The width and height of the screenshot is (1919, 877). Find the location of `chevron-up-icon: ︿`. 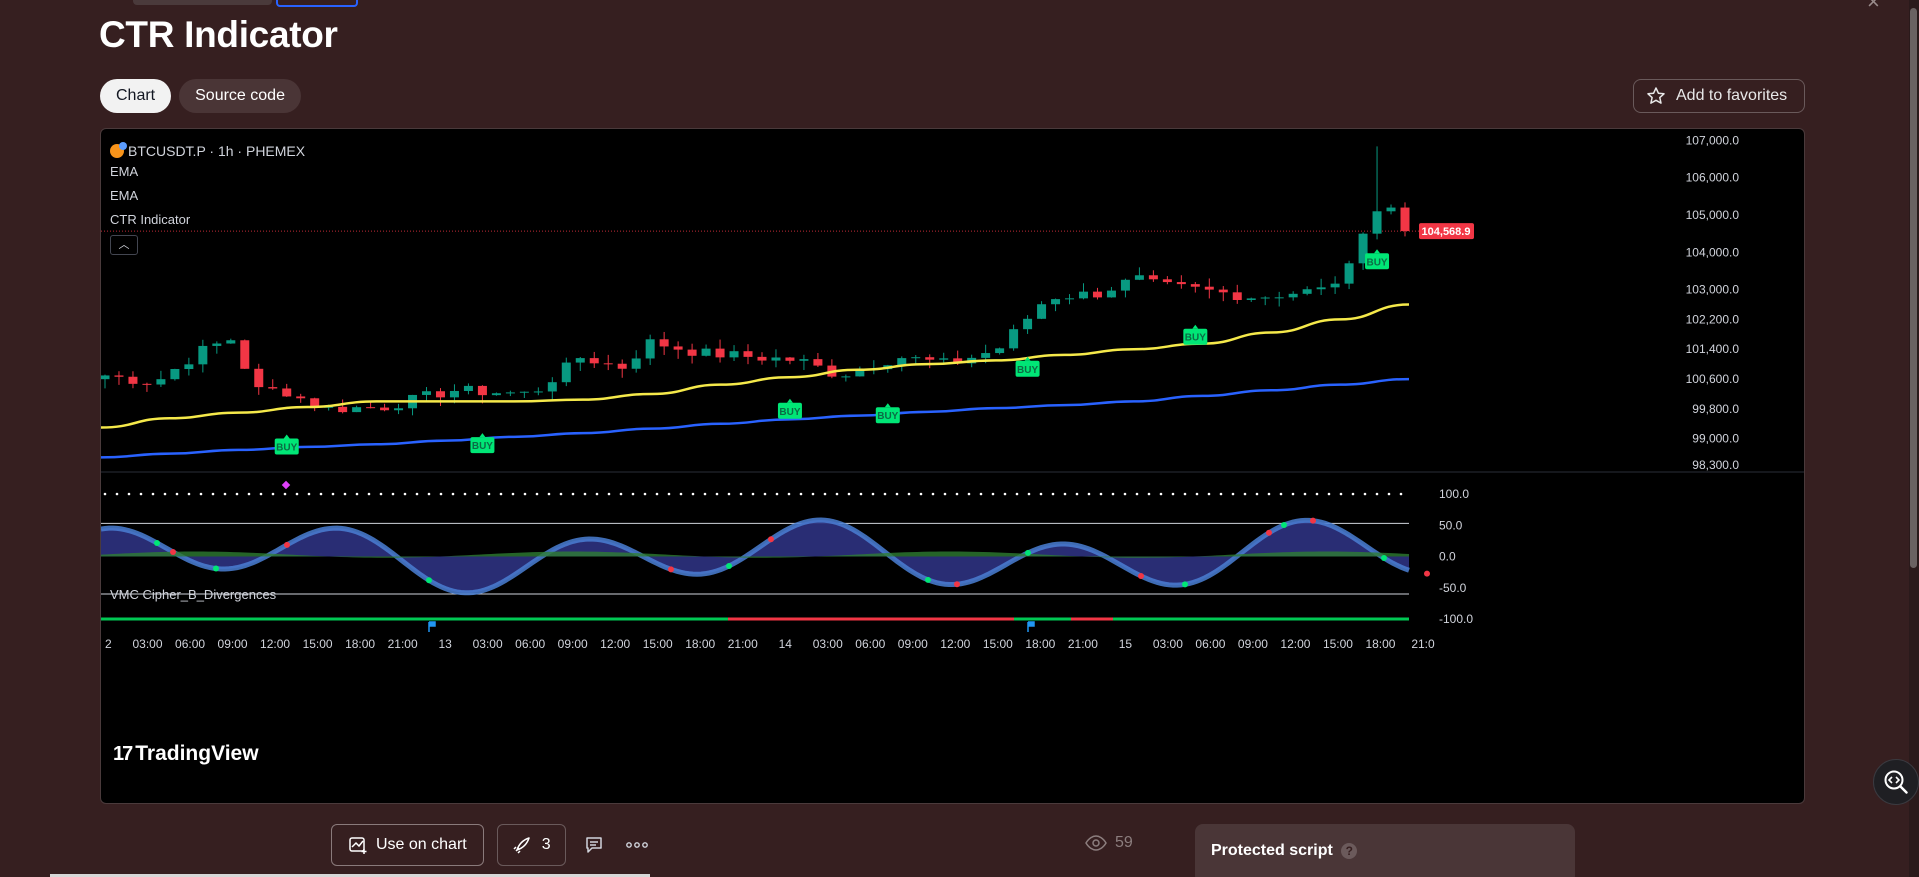

chevron-up-icon: ︿ is located at coordinates (124, 245).